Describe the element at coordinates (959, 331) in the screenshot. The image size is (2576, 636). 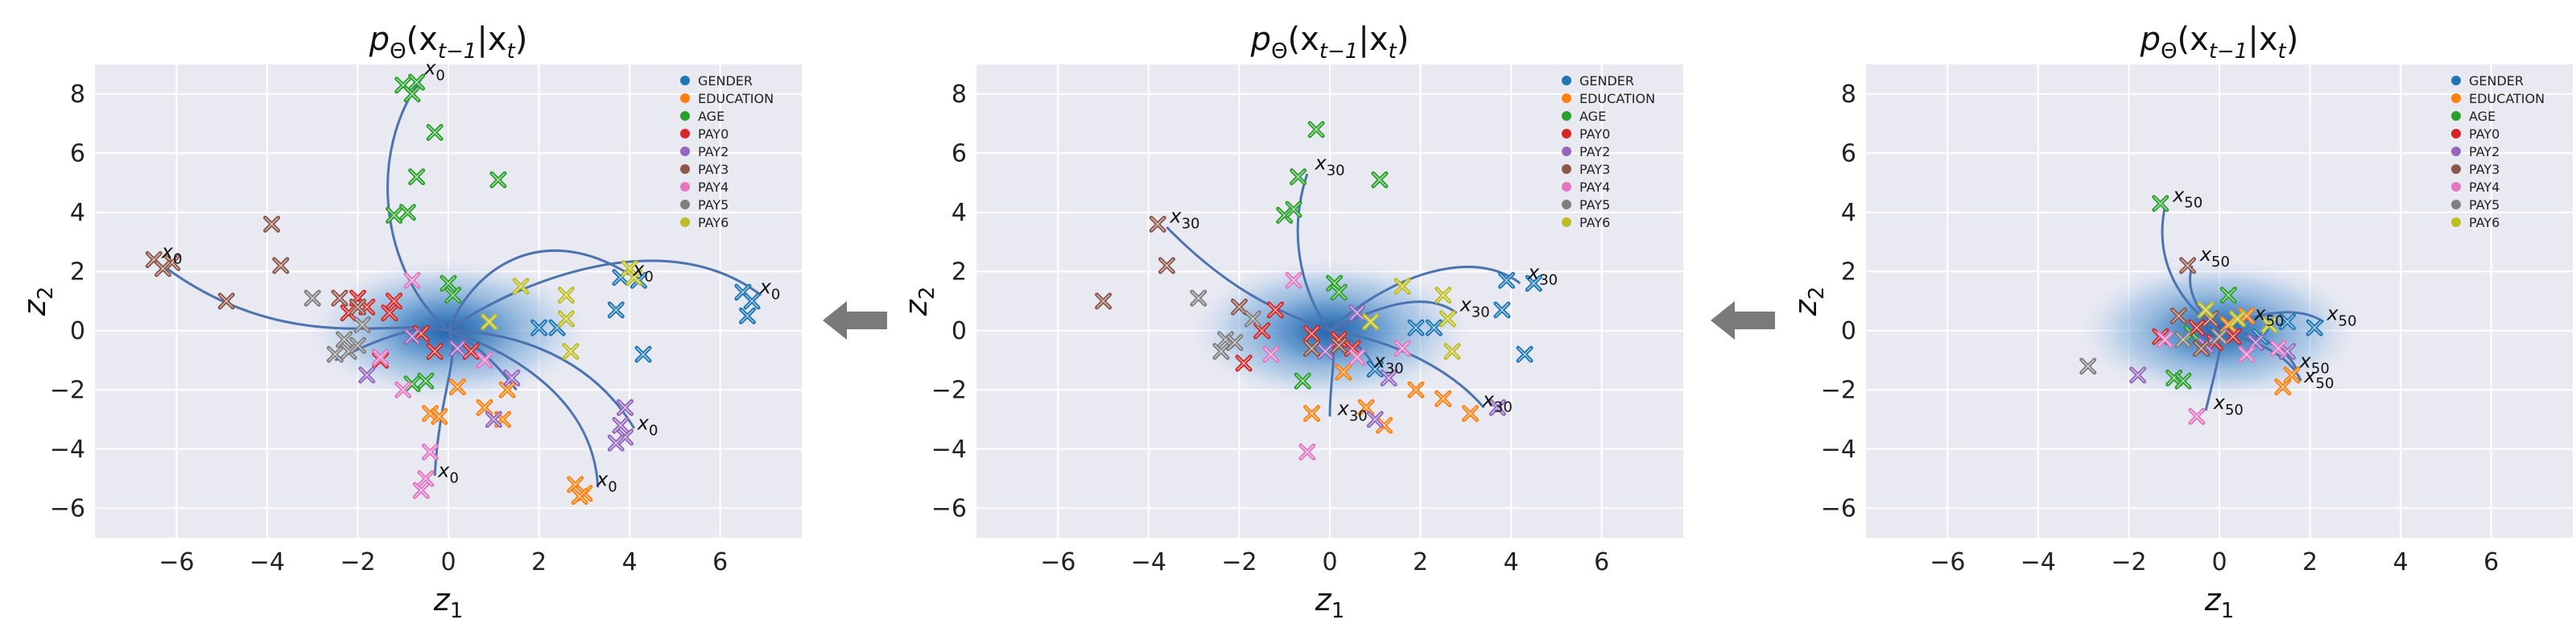
I see `y-tick-label: 0` at that location.